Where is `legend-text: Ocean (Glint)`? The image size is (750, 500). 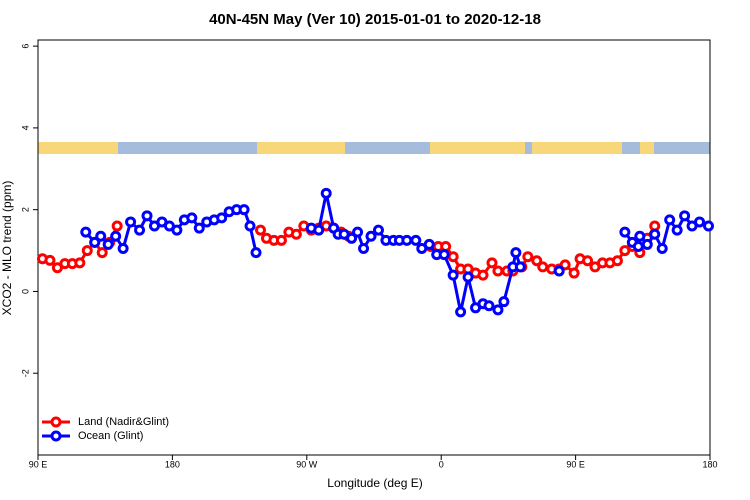 legend-text: Ocean (Glint) is located at coordinates (110, 436).